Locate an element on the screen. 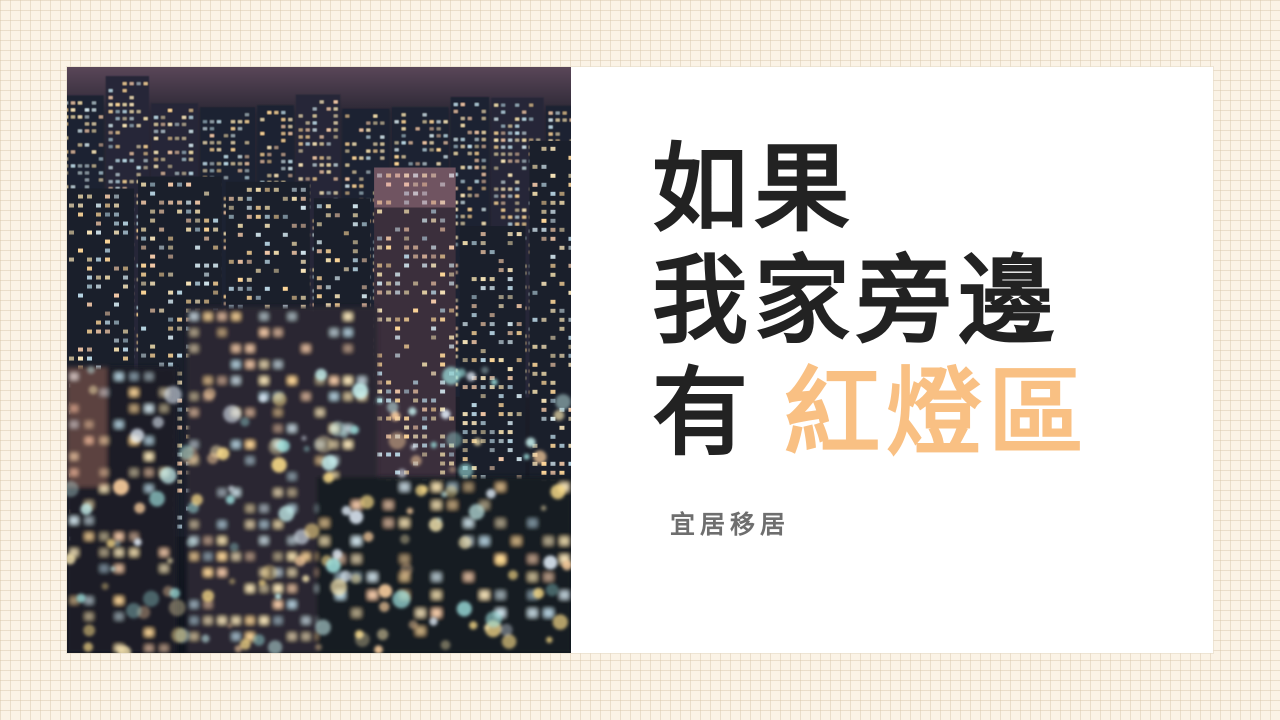  headline-line-3: 有紅燈區 is located at coordinates (871, 413).